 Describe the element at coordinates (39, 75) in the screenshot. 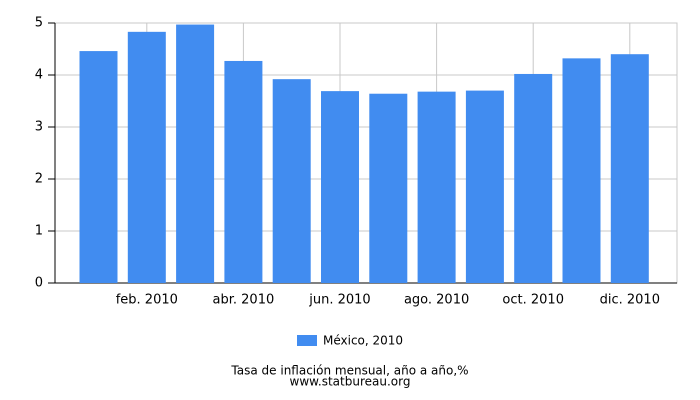

I see `y-tick-label: 4` at that location.